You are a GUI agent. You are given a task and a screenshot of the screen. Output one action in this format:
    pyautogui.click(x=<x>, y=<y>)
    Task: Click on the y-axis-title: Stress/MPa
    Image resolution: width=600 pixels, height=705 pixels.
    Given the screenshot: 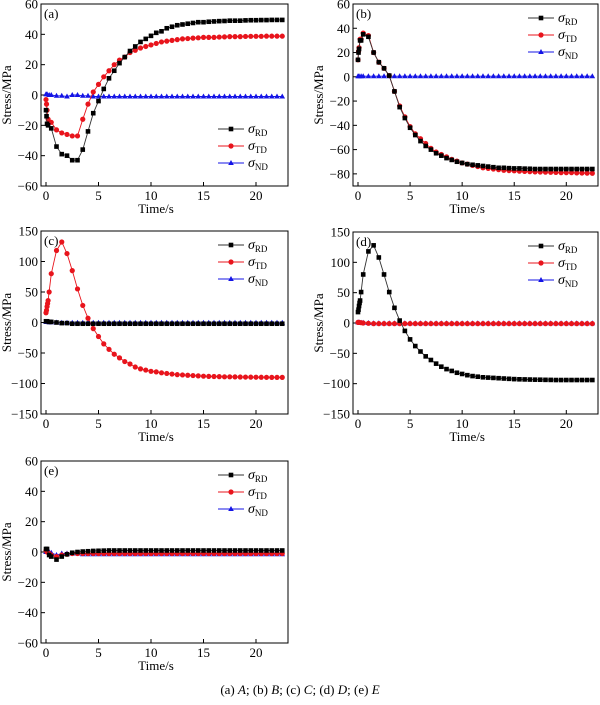 What is the action you would take?
    pyautogui.click(x=7, y=94)
    